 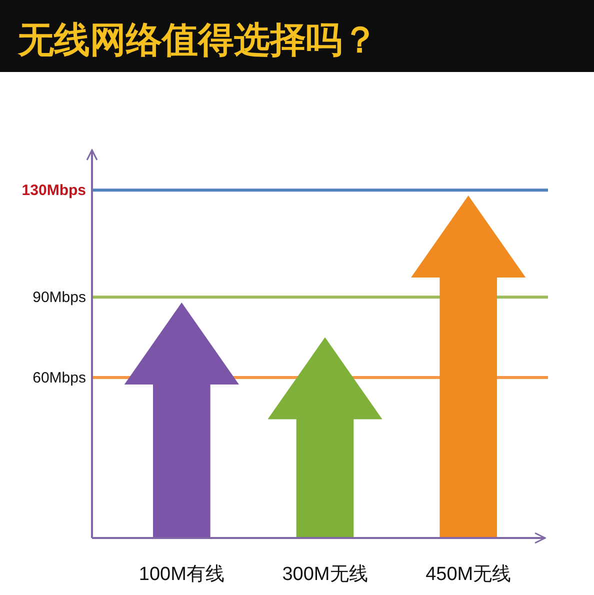 I want to click on x-tick-label: 100M有线, so click(x=181, y=574).